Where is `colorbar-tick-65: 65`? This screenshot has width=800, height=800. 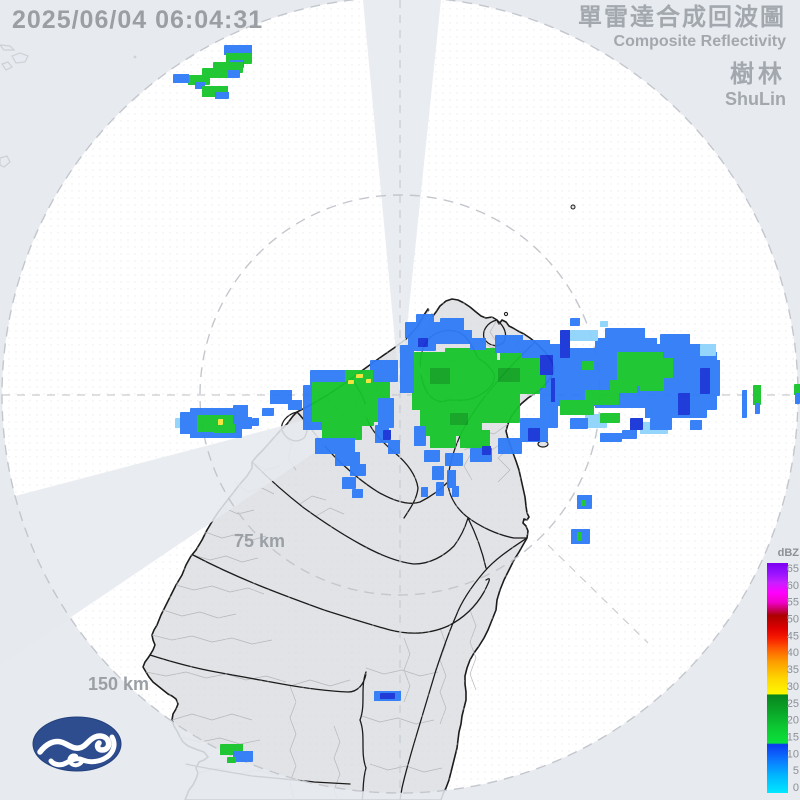
colorbar-tick-65: 65 is located at coordinates (793, 569).